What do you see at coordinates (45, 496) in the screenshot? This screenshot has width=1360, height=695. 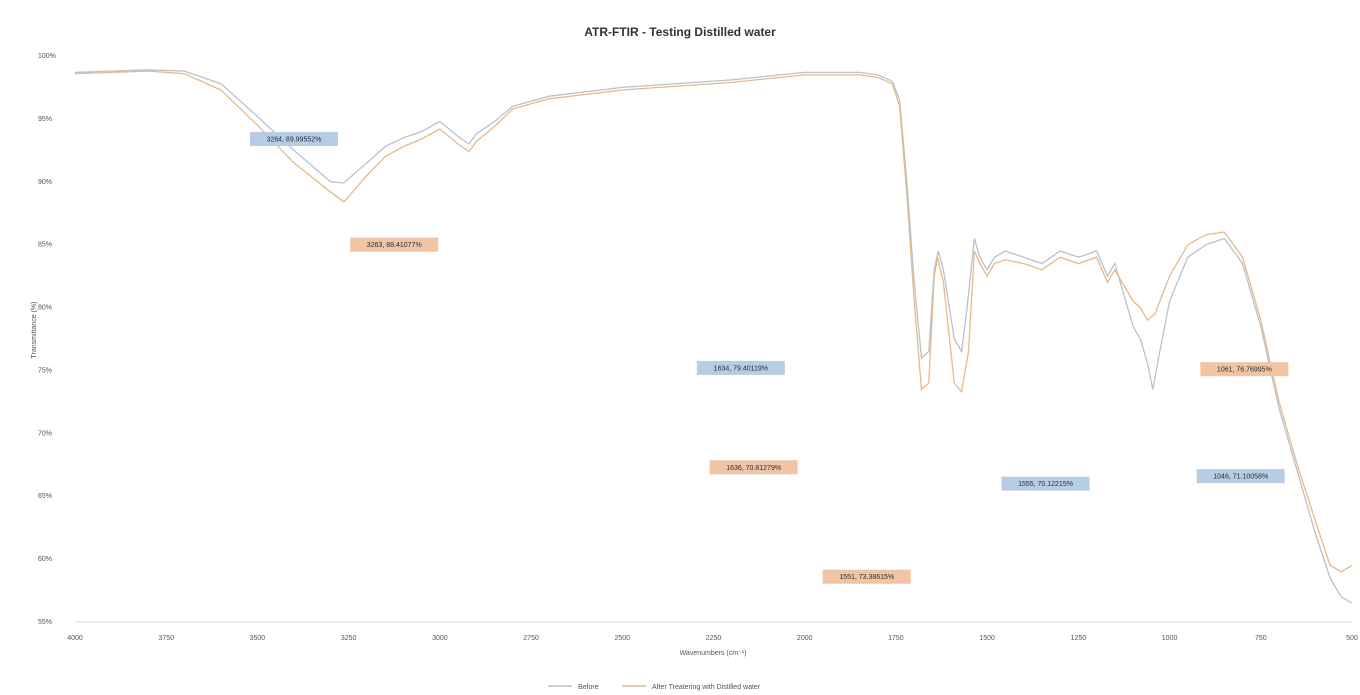 I see `y-tick-label: 65%` at bounding box center [45, 496].